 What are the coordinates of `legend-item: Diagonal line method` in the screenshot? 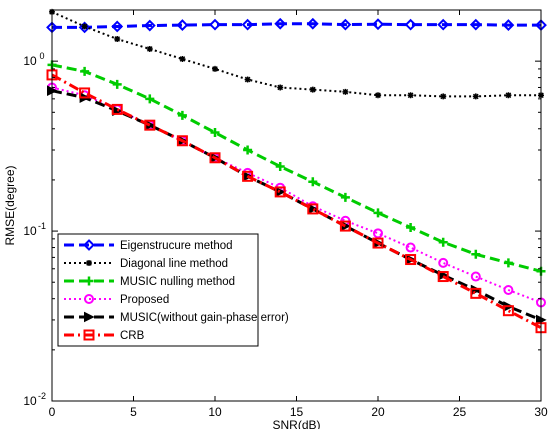 It's located at (146, 264).